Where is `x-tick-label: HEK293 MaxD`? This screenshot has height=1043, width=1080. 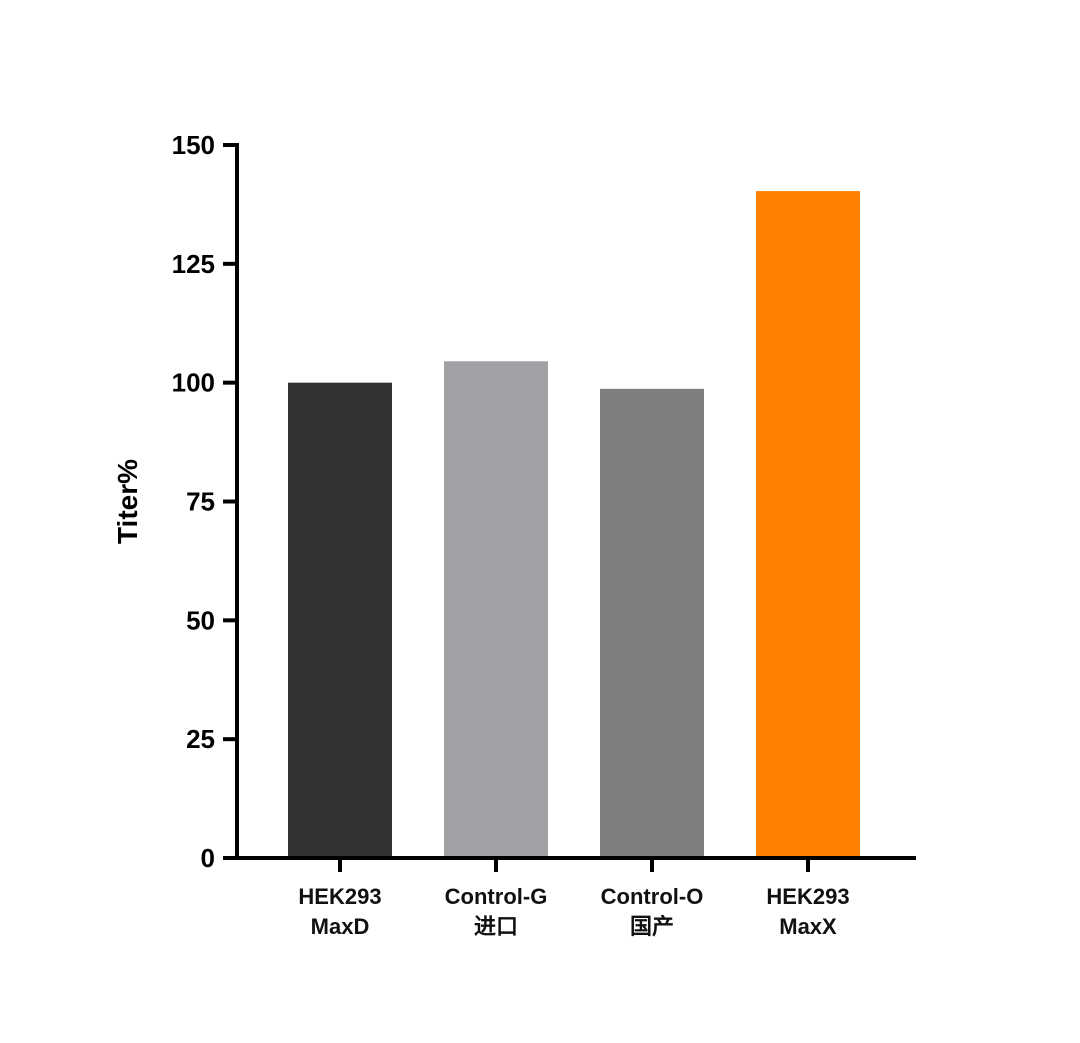
x-tick-label: HEK293 MaxD is located at coordinates (339, 911).